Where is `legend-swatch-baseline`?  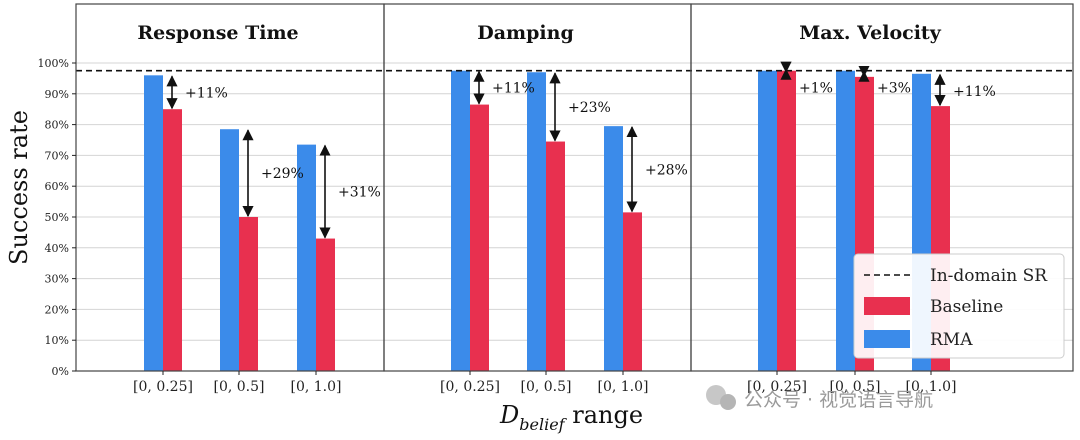 legend-swatch-baseline is located at coordinates (887, 306).